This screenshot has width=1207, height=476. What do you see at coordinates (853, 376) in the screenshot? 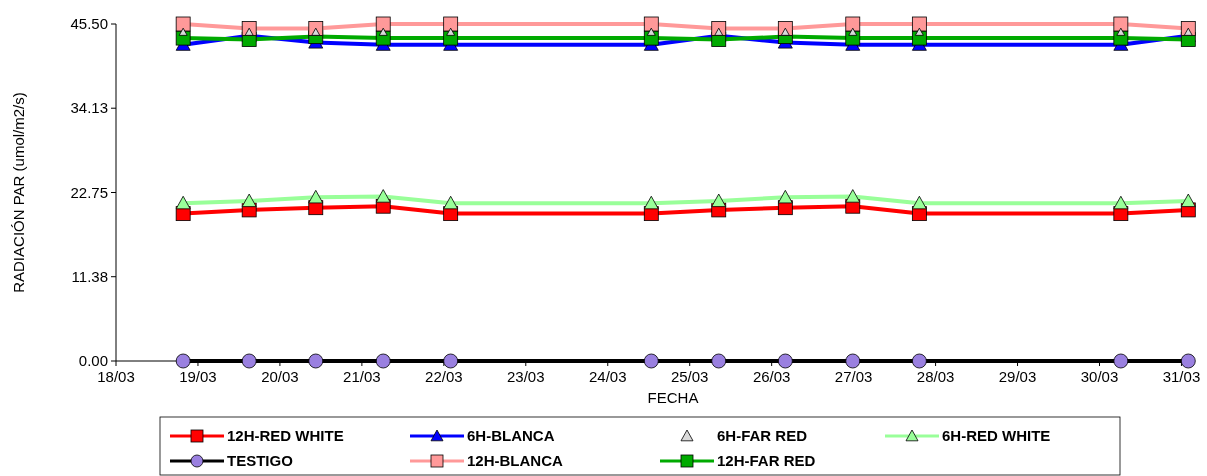
I see `x-tick-label: 27/03` at bounding box center [853, 376].